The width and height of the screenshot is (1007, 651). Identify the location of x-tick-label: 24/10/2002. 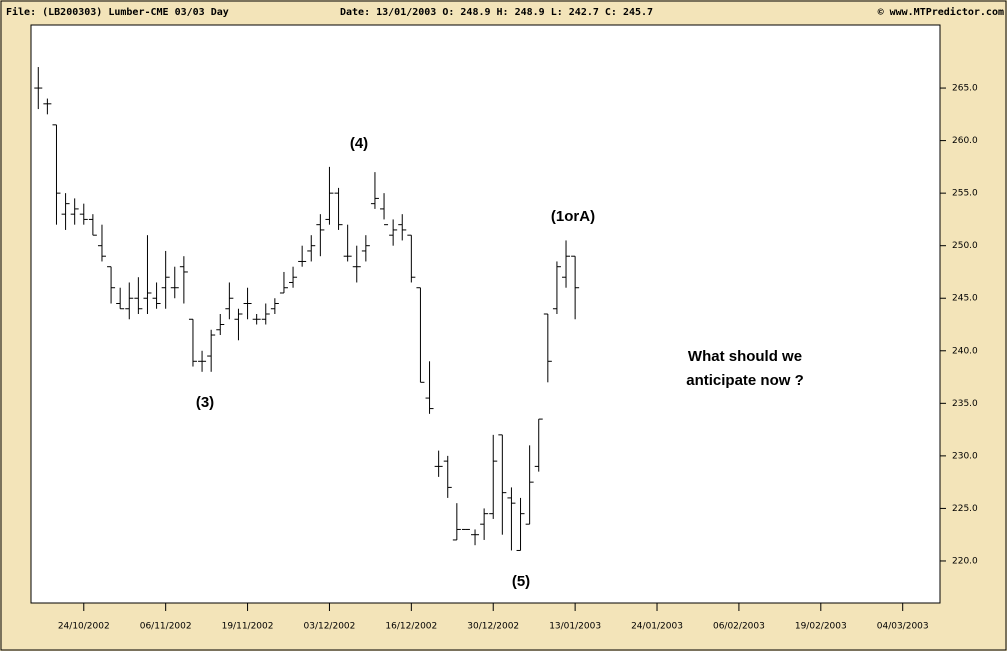
(84, 627).